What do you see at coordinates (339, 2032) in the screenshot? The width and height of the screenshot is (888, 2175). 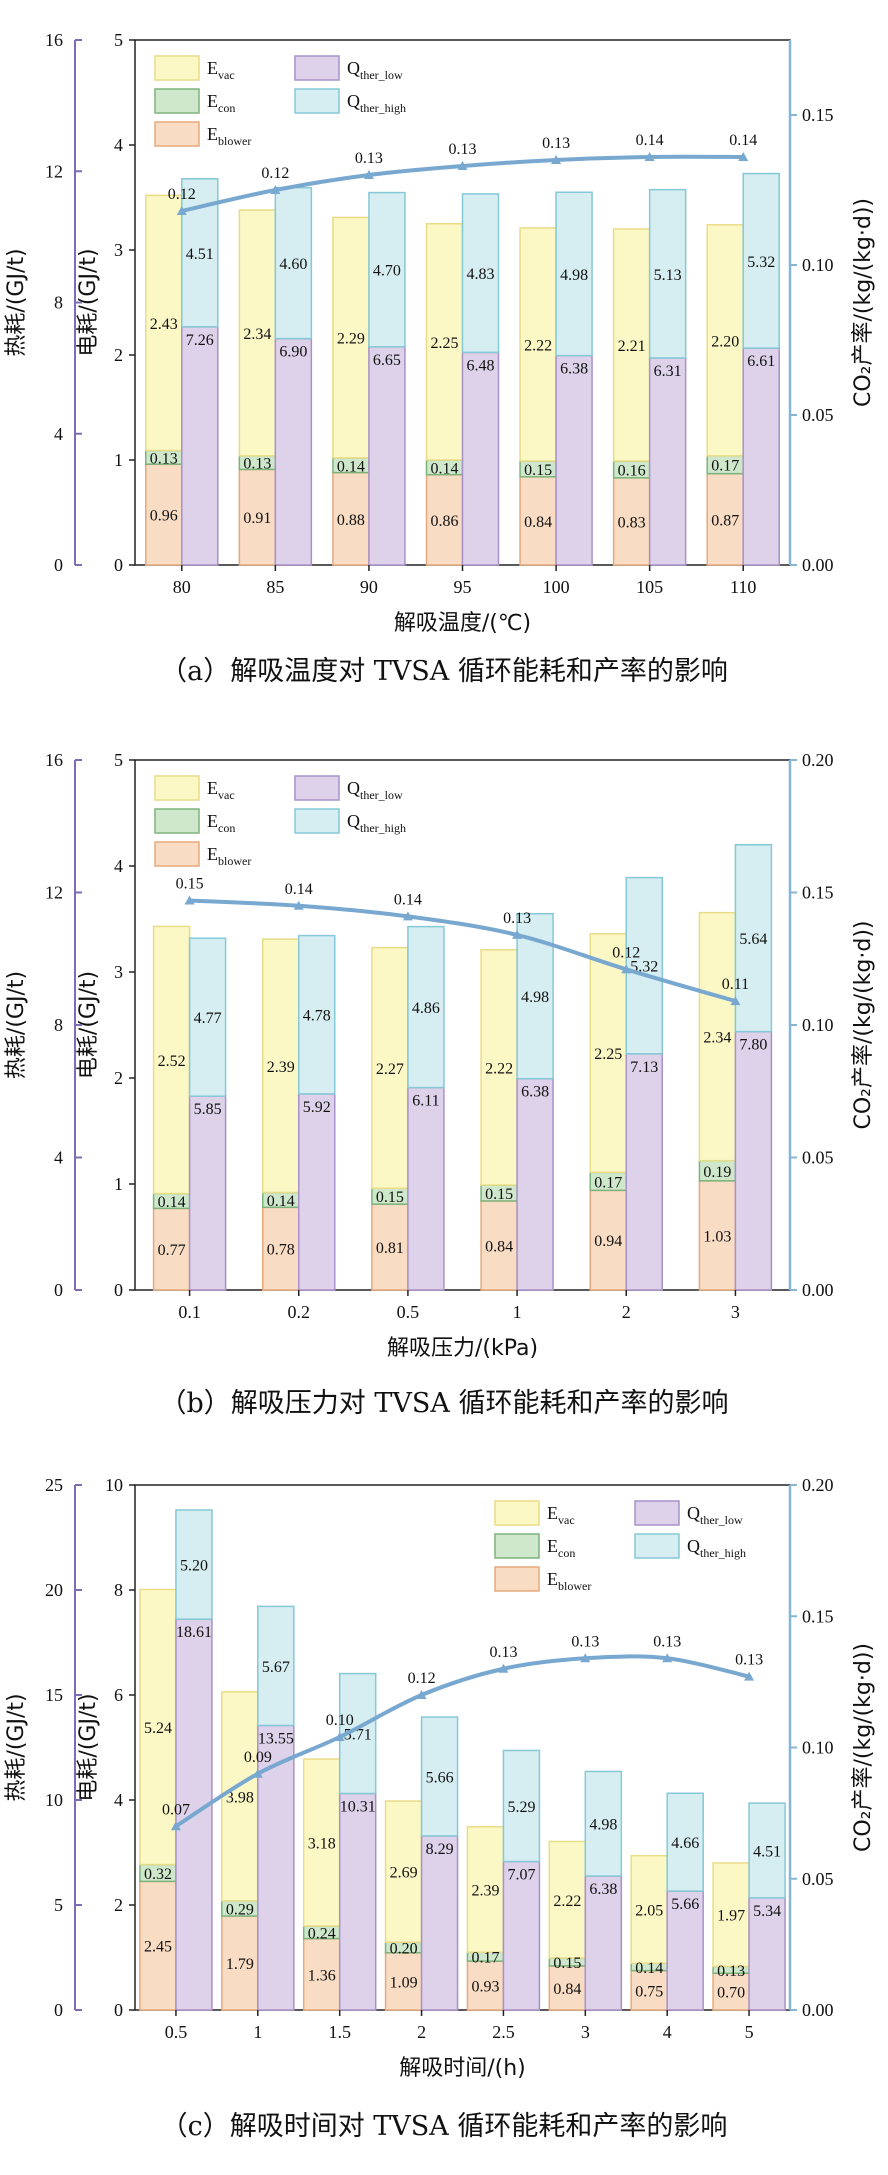 I see `x-tick-label: 1.5` at bounding box center [339, 2032].